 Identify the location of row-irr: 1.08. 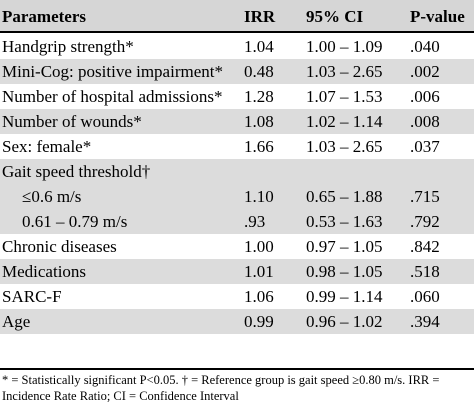
(259, 121).